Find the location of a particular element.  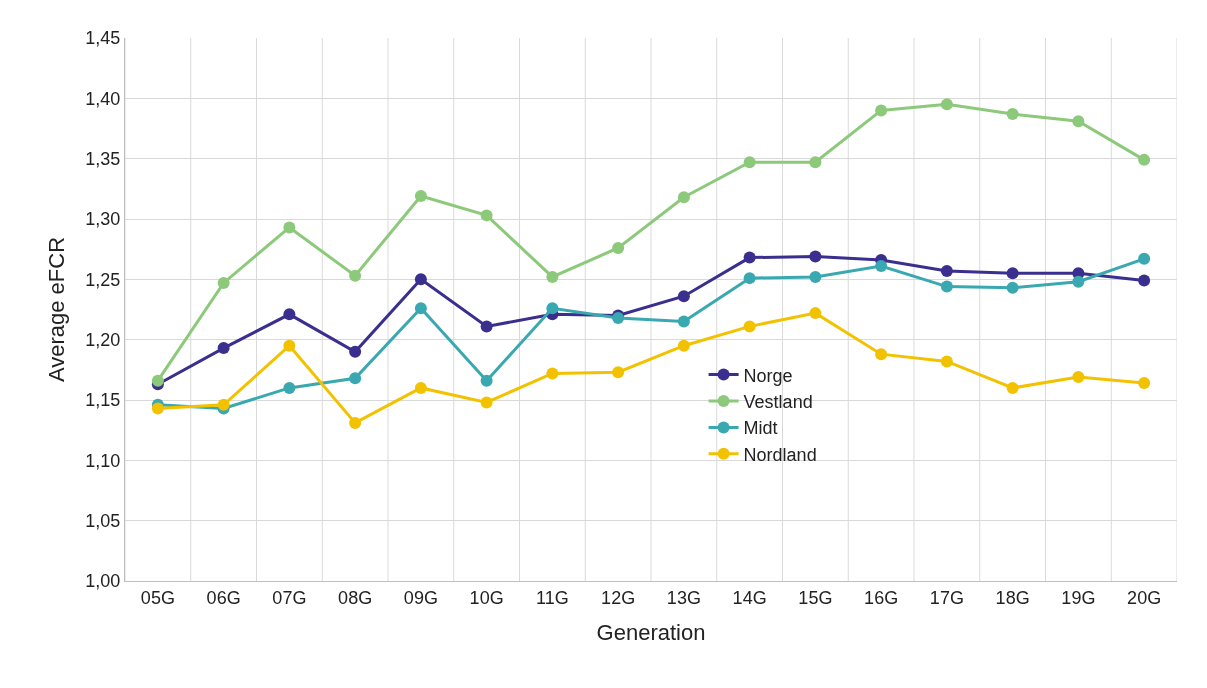

x-tick-label: 20G is located at coordinates (1144, 597).